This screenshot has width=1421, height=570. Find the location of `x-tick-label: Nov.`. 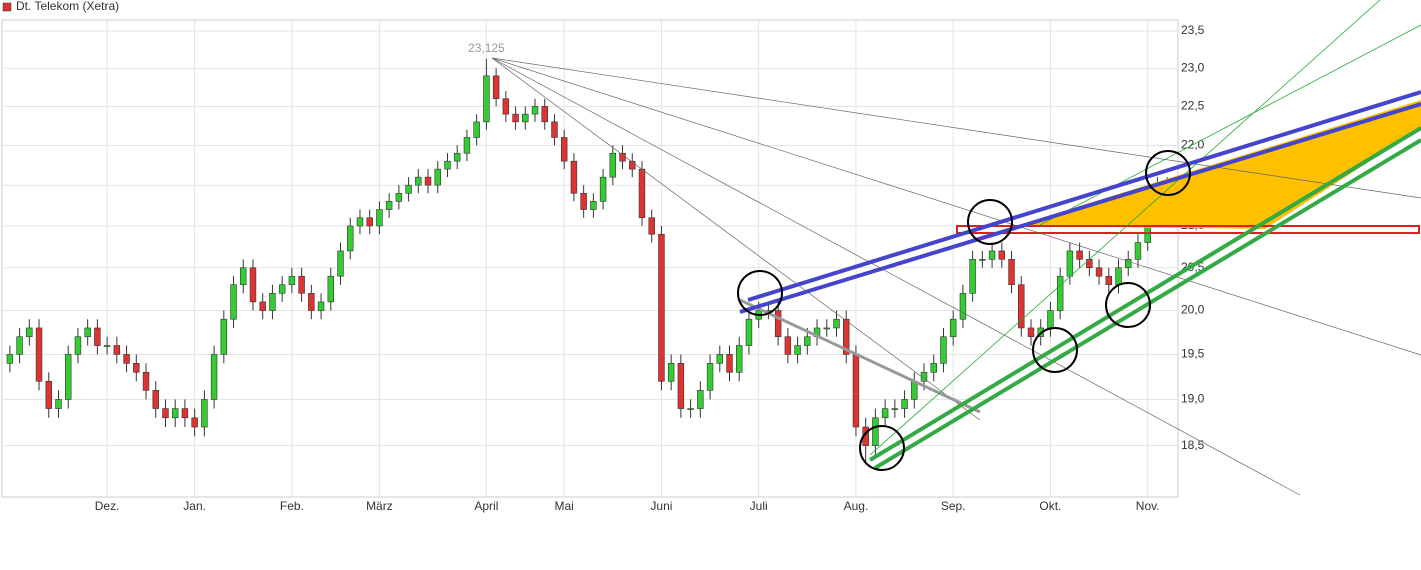

x-tick-label: Nov. is located at coordinates (1148, 506).